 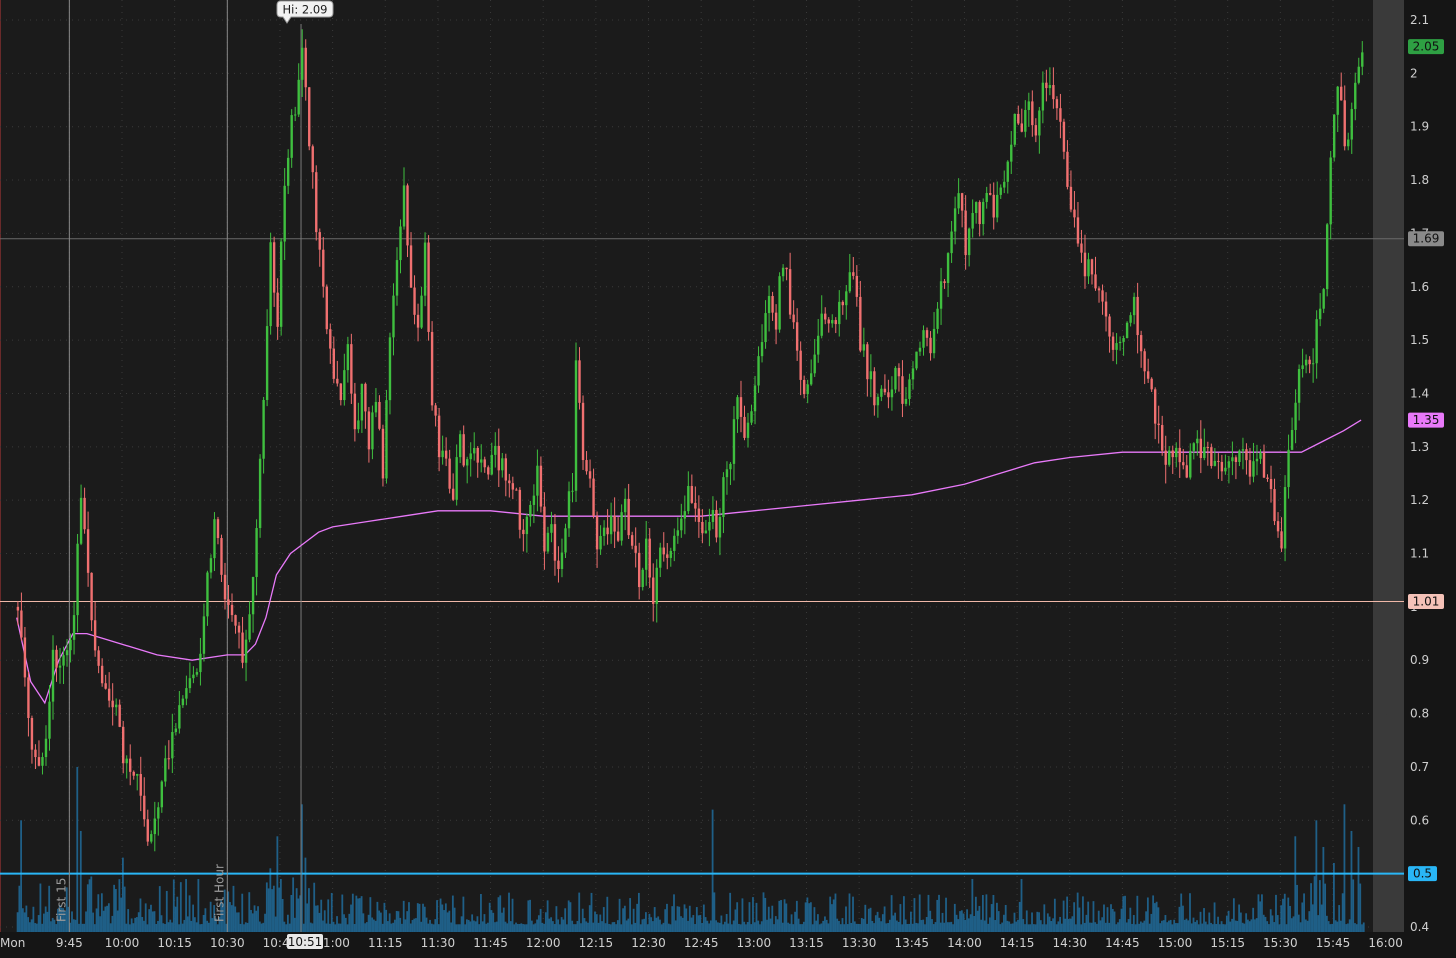 What do you see at coordinates (1426, 602) in the screenshot?
I see `price-marker-label-3: 1.01` at bounding box center [1426, 602].